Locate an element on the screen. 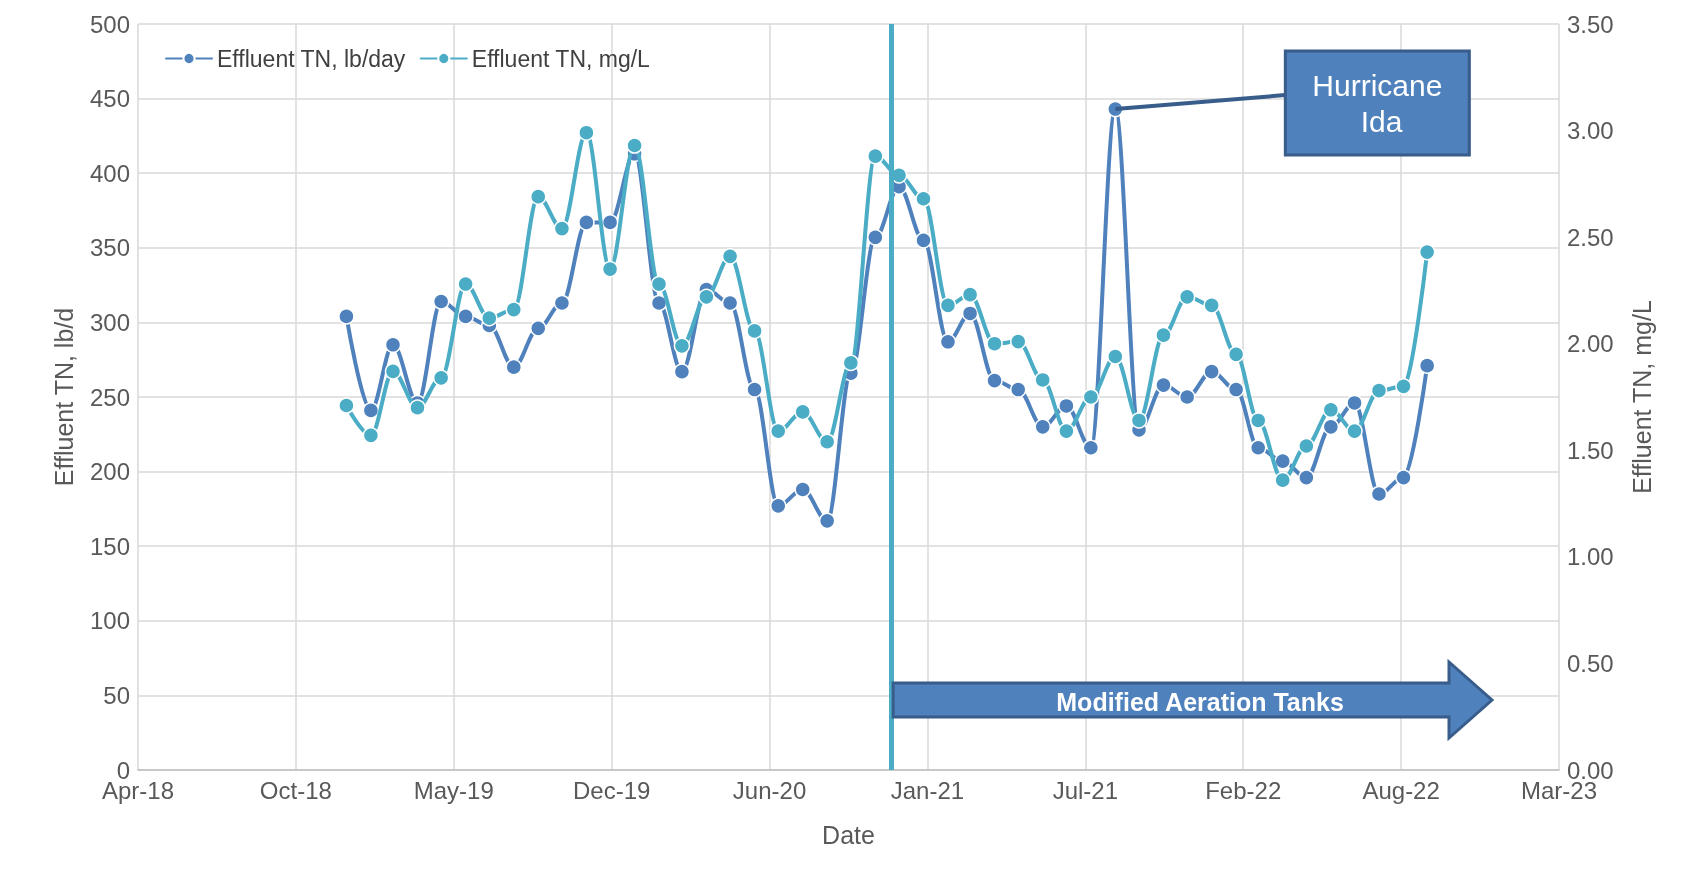 The image size is (1704, 869). annotation: Hurricane Ida is located at coordinates (1377, 103).